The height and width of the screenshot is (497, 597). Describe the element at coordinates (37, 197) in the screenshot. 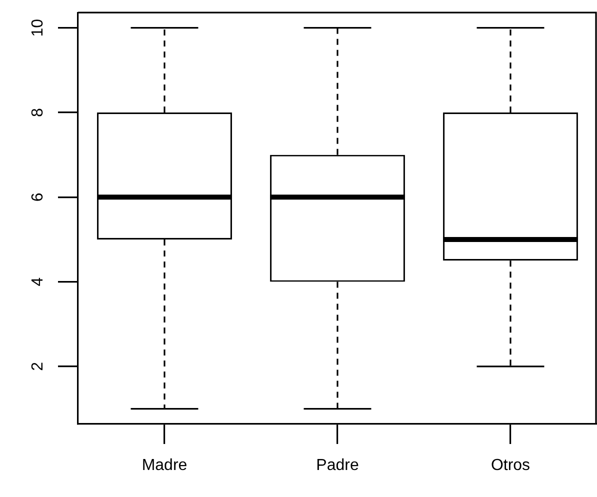

I see `y-tick-label: 6` at that location.